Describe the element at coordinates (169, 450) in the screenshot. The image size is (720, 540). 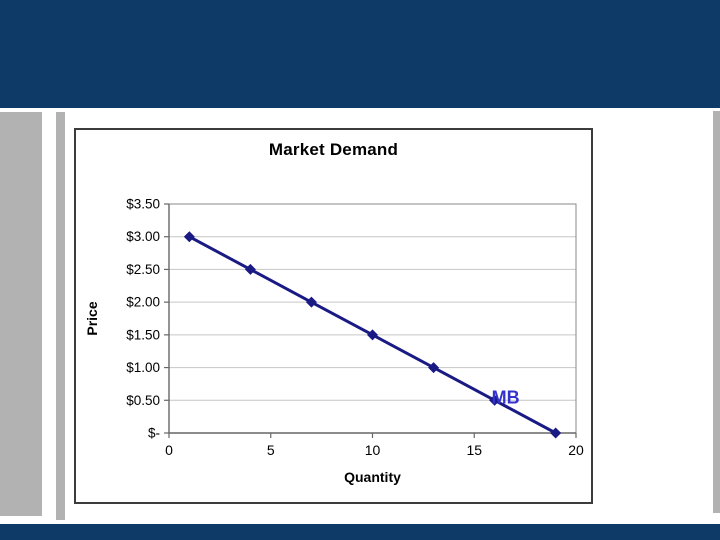
I see `x-tick-label: 0` at that location.